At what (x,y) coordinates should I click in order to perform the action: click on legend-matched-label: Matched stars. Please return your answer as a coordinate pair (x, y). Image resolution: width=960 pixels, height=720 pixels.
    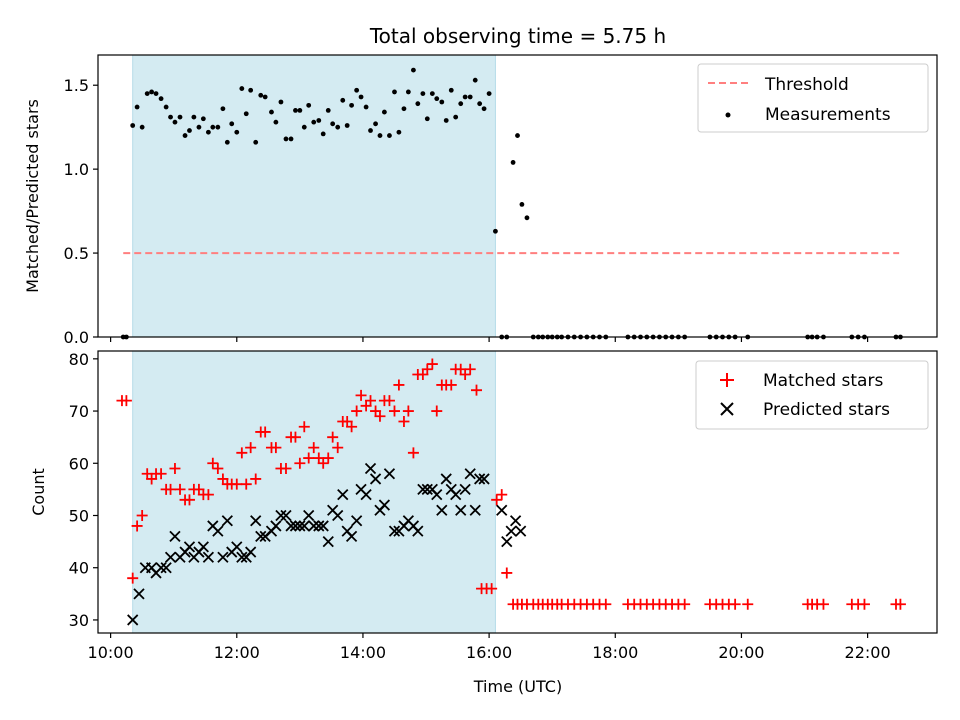
    Looking at the image, I should click on (823, 381).